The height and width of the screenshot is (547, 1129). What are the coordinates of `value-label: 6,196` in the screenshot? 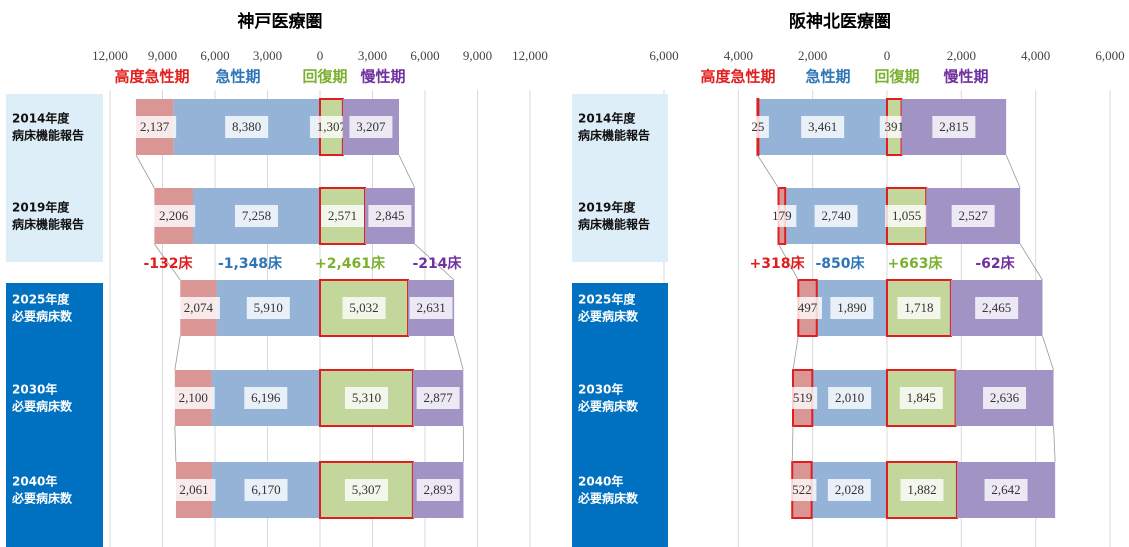 It's located at (266, 397).